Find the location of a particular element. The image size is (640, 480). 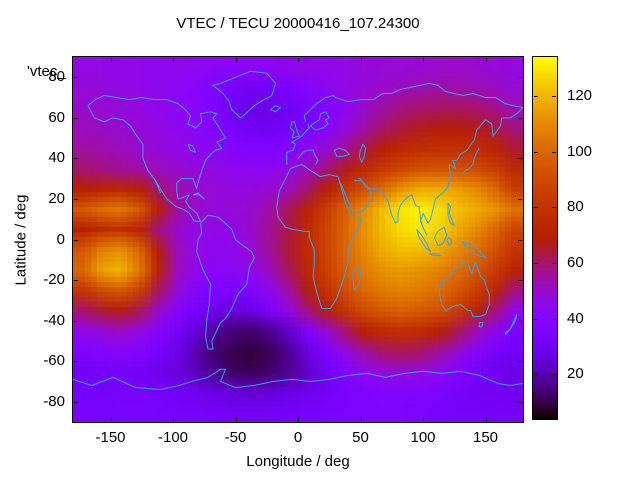

x-tick-label: 100 is located at coordinates (423, 437).